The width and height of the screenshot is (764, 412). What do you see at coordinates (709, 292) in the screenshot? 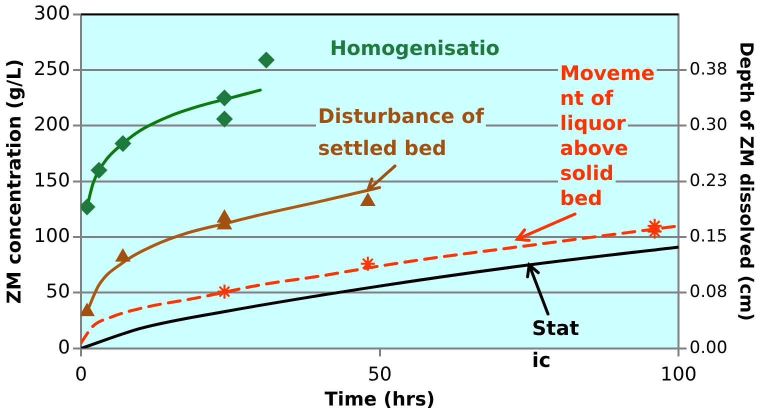
I see `y2-tick-label: 0.08` at bounding box center [709, 292].